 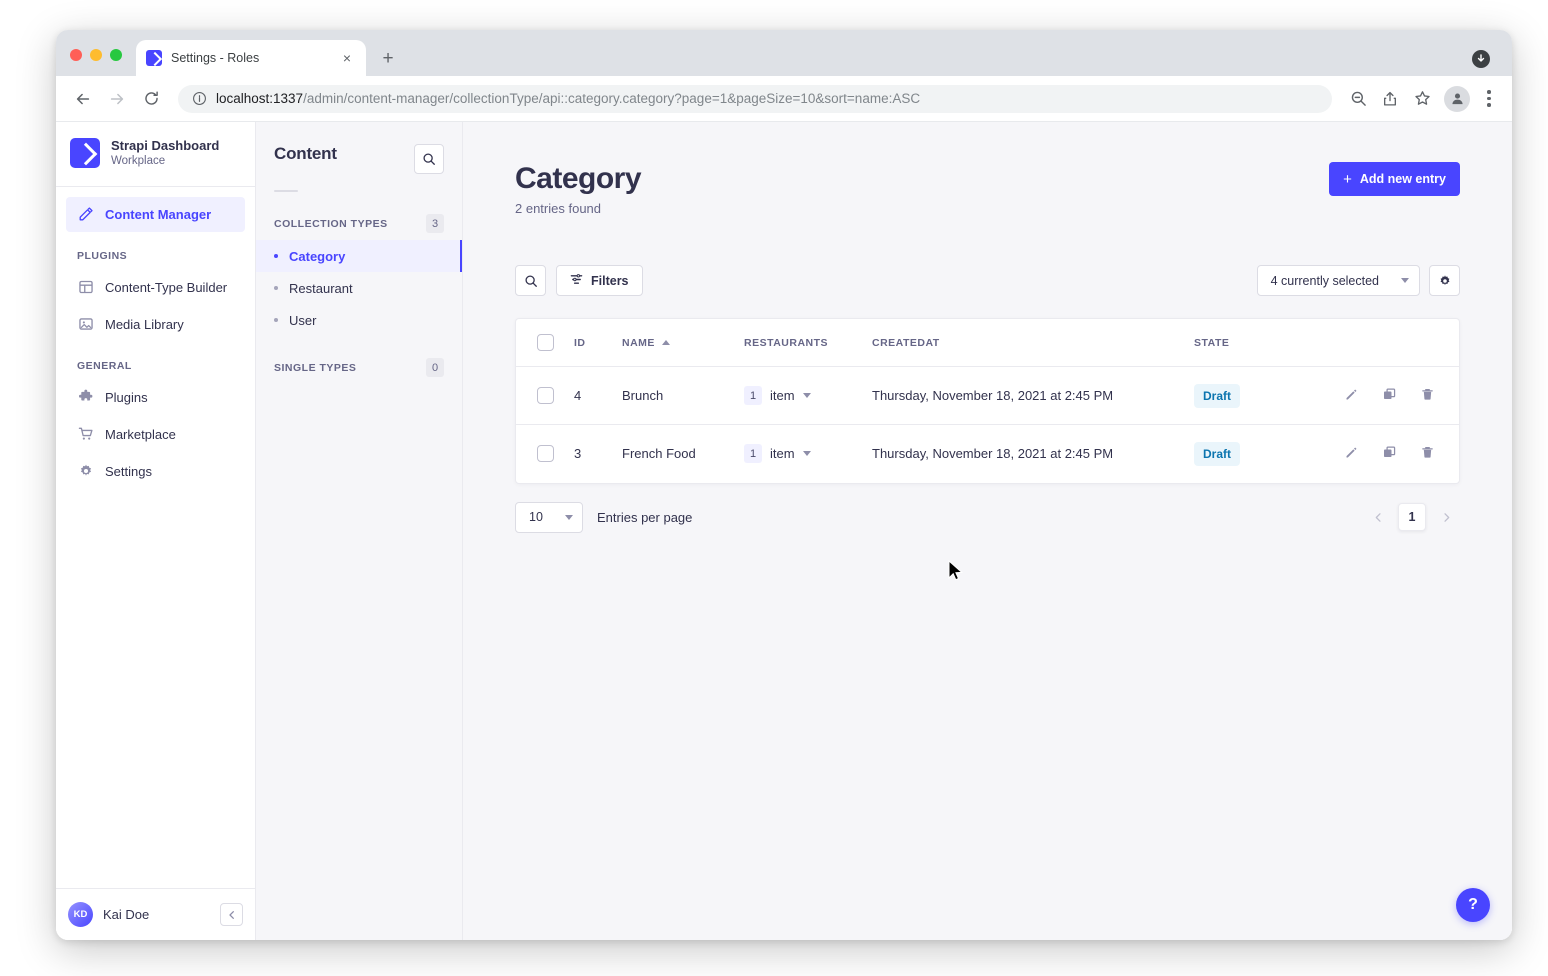 What do you see at coordinates (659, 454) in the screenshot?
I see `cell-name: French Food` at bounding box center [659, 454].